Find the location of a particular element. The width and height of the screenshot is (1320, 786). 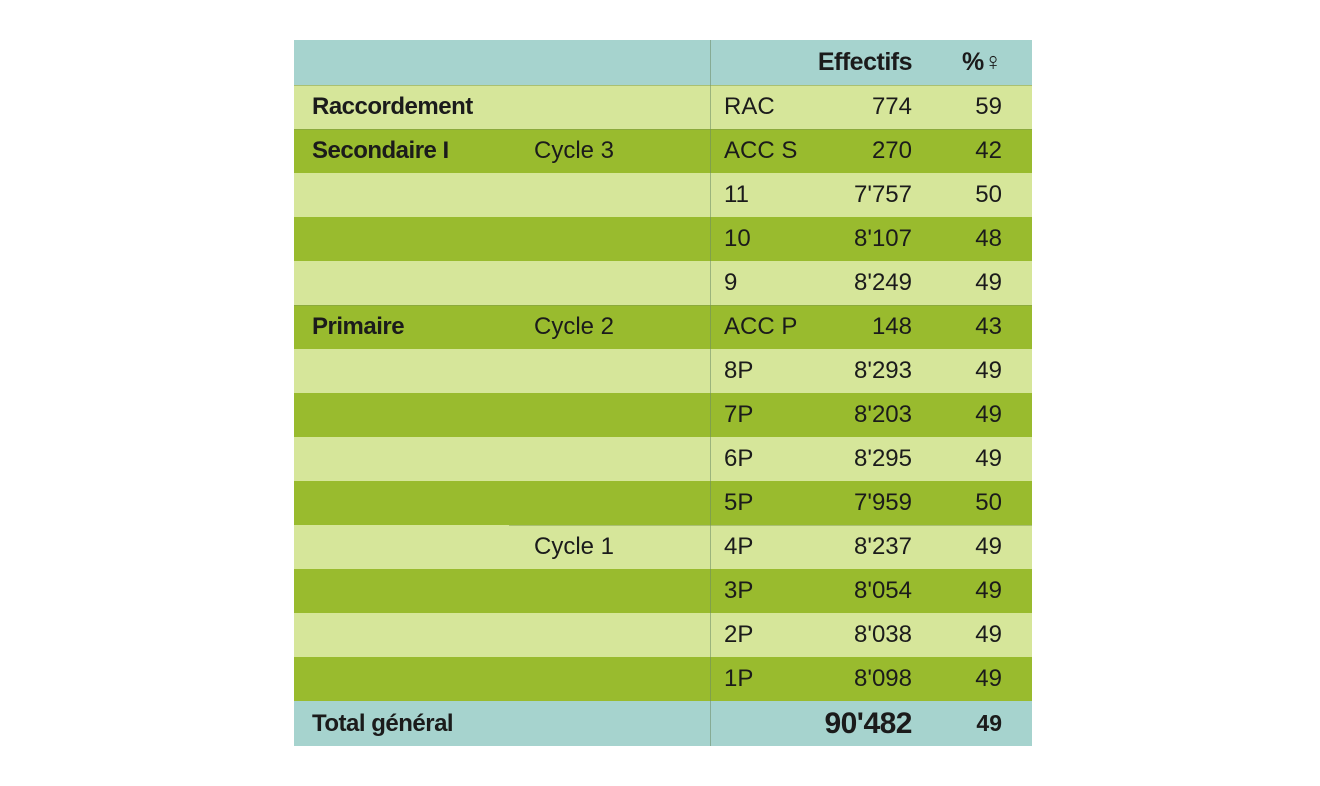

grade-label: RAC is located at coordinates (749, 106).